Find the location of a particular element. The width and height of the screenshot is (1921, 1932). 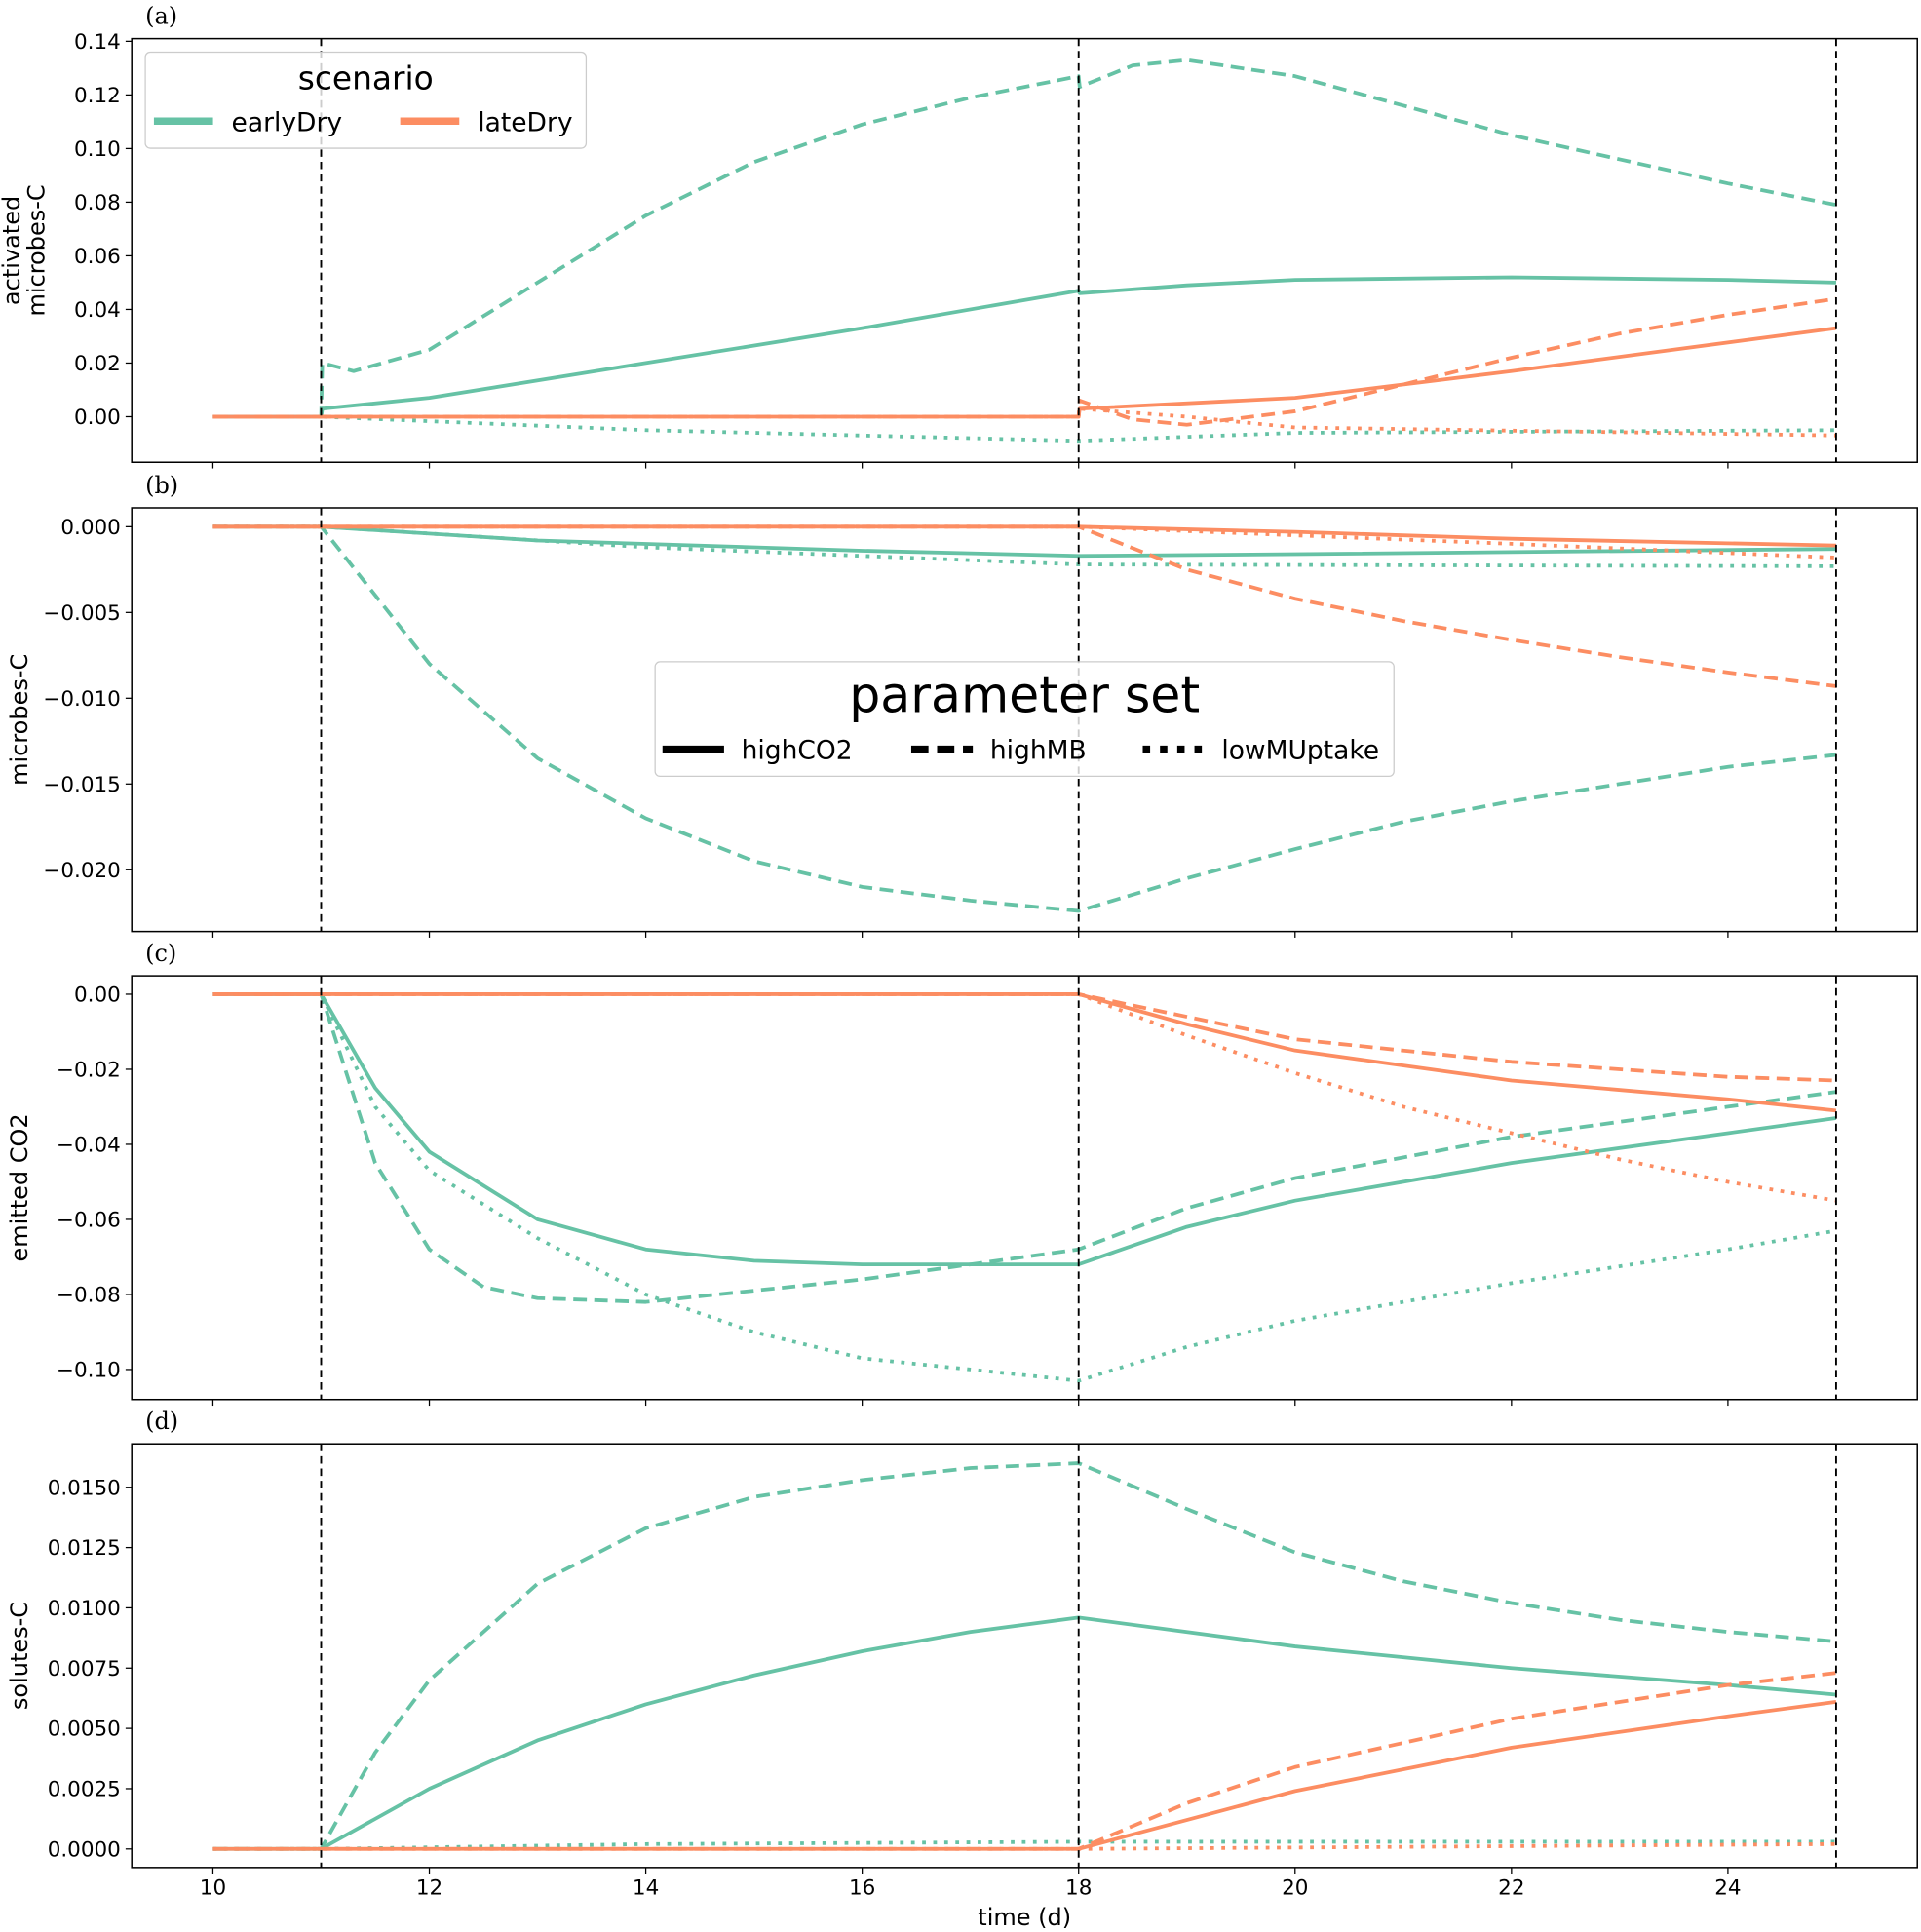

y-tick-label: −0.010 is located at coordinates (81, 699).